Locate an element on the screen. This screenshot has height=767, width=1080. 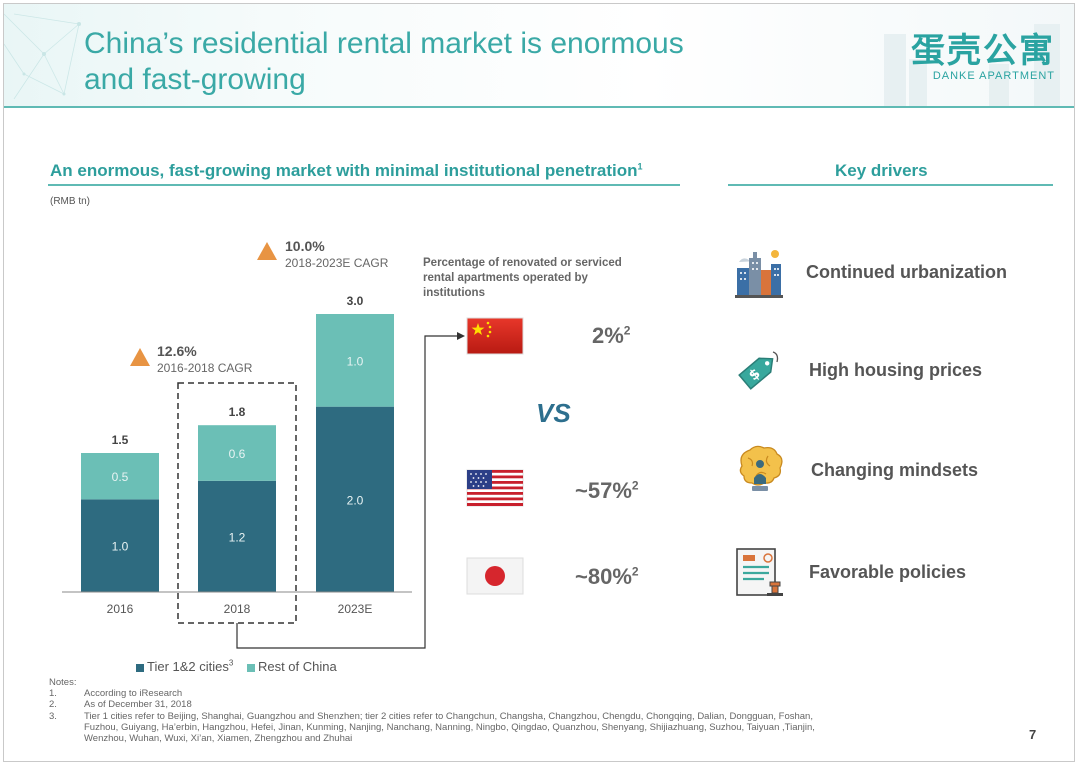
unit-label: (RMB tn) is located at coordinates (70, 201).